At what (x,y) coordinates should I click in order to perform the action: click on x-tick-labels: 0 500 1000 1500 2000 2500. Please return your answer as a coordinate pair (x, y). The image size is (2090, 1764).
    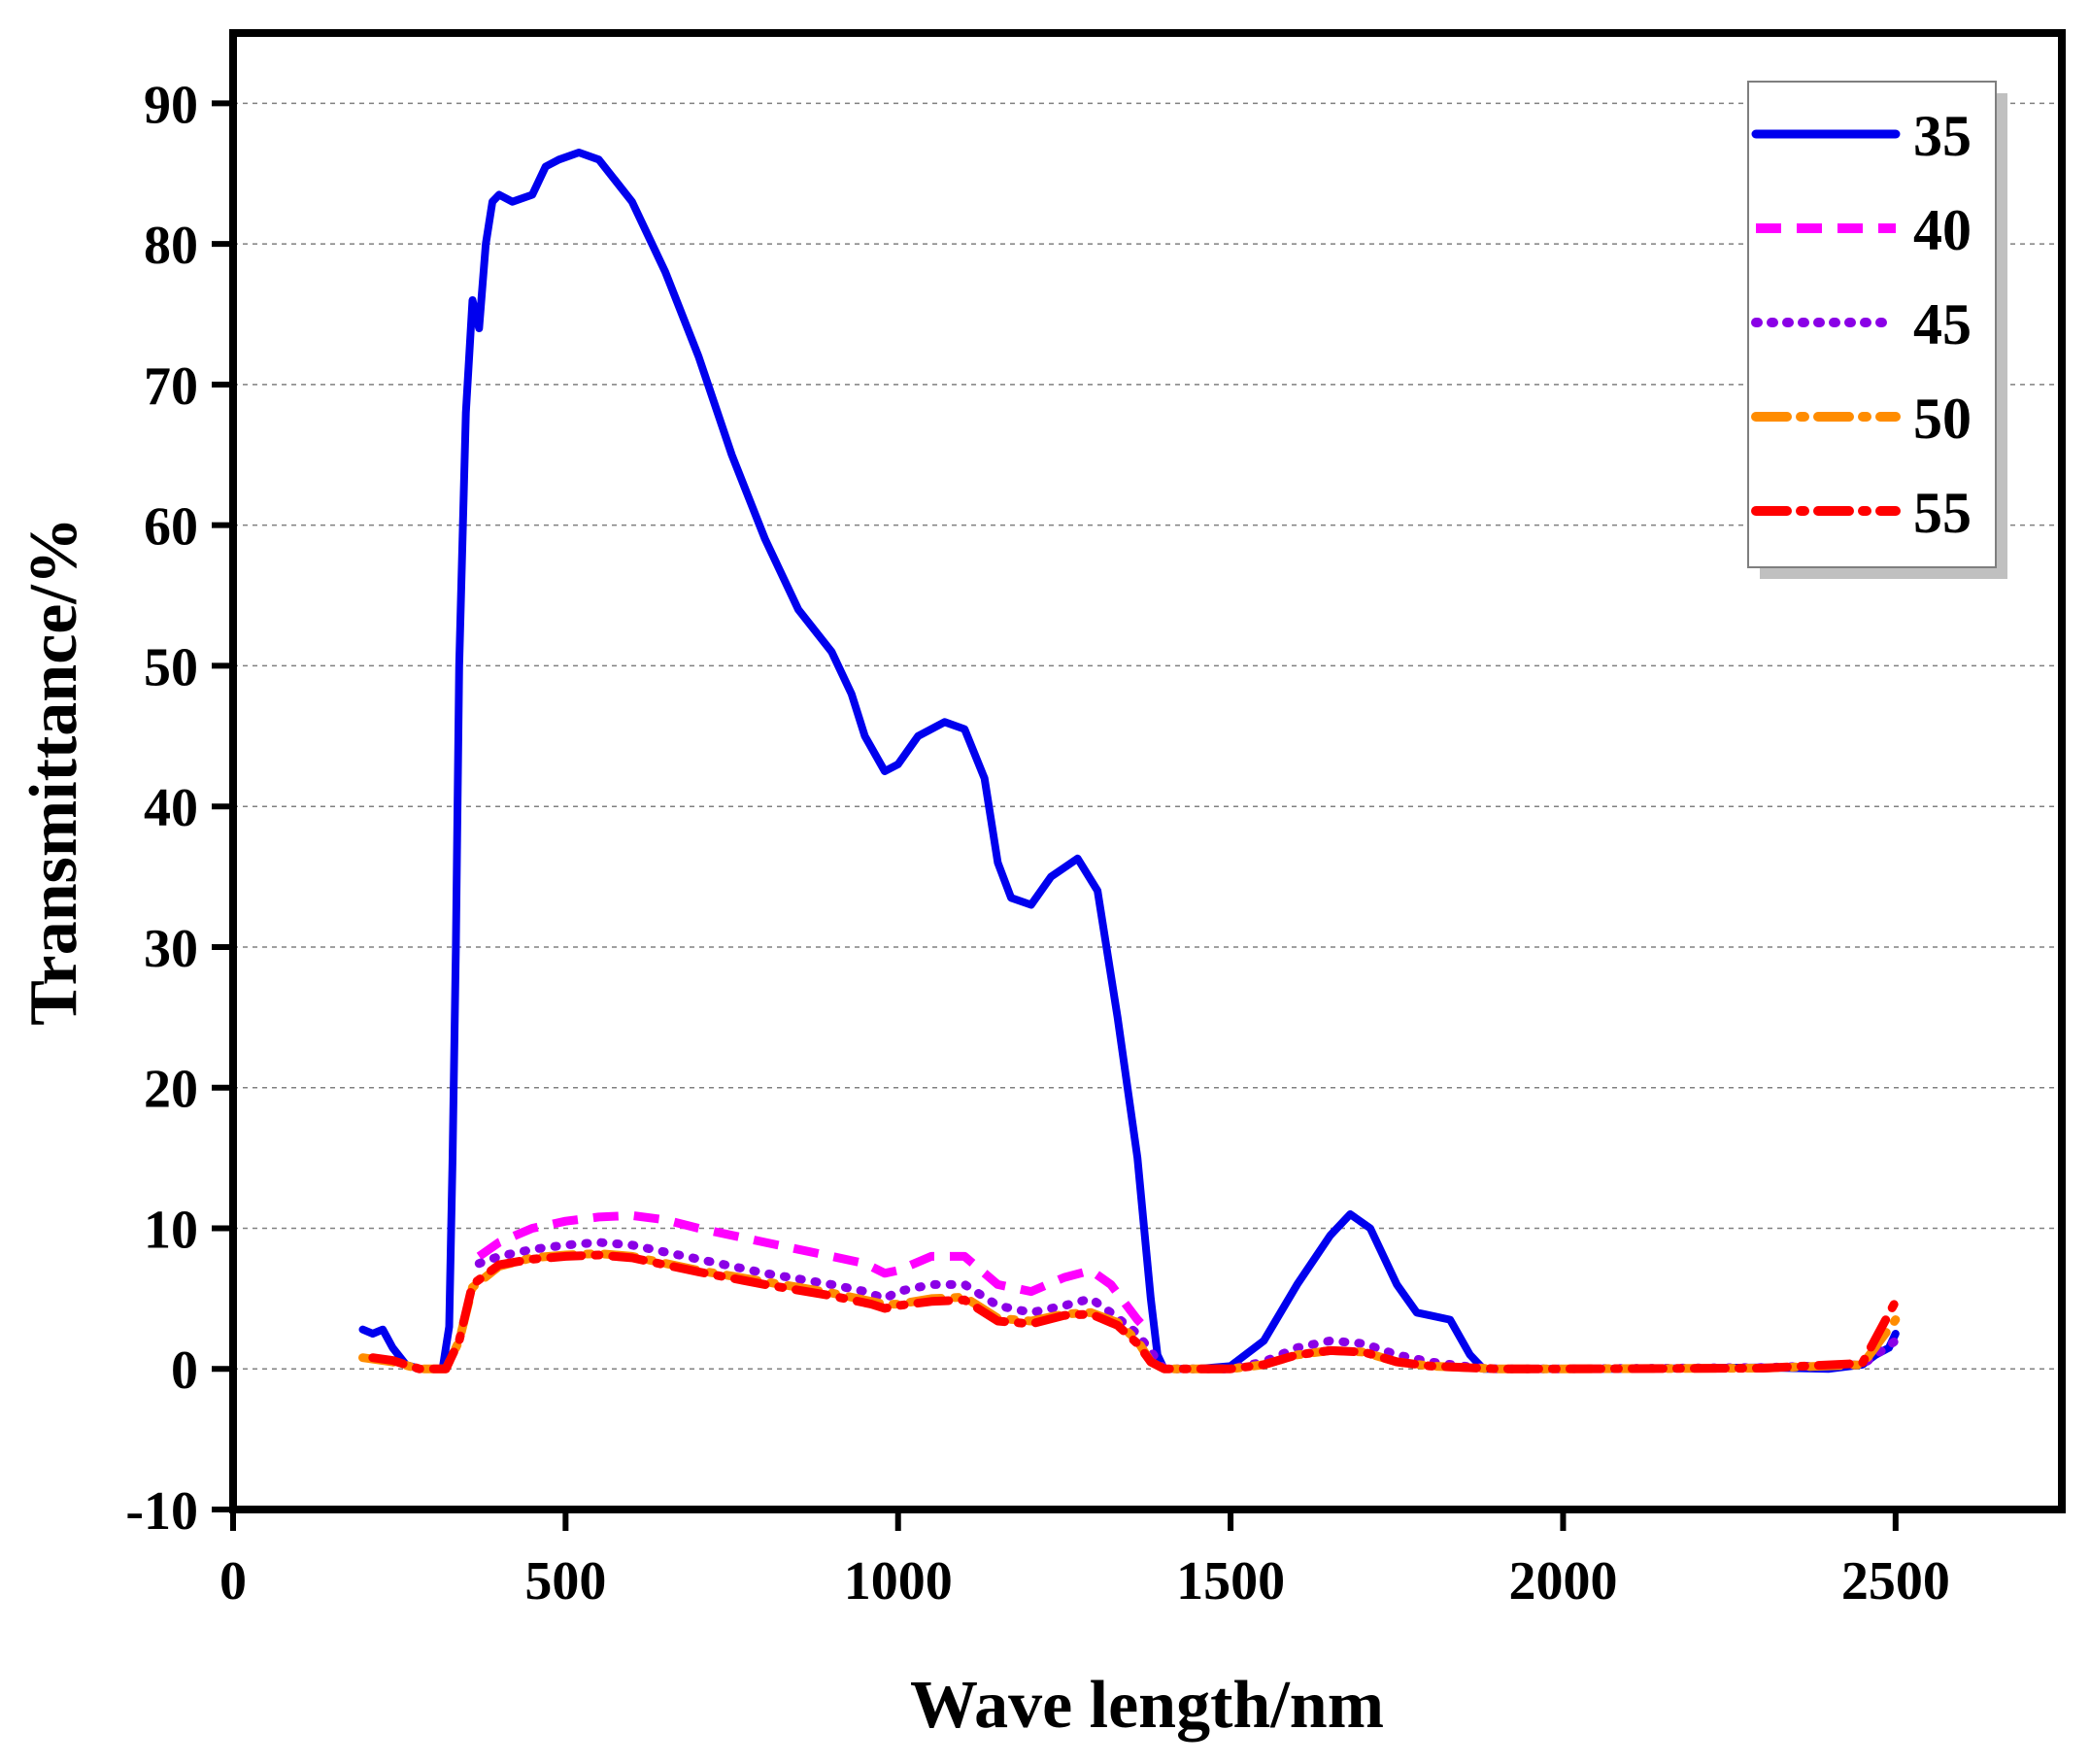
    Looking at the image, I should click on (1084, 1581).